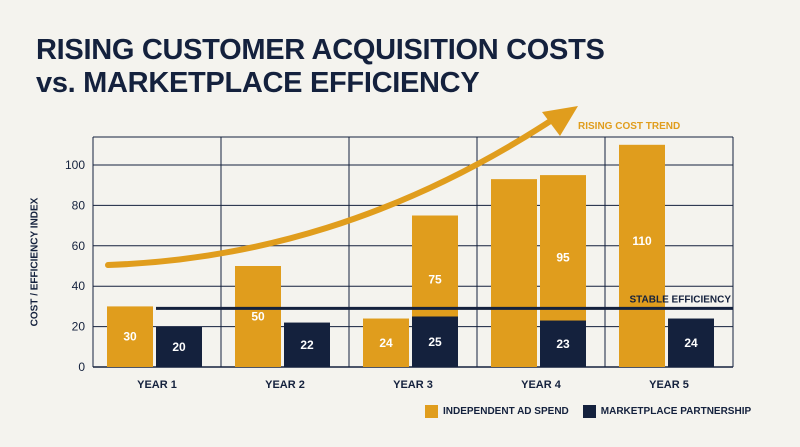 Image resolution: width=800 pixels, height=447 pixels. Describe the element at coordinates (79, 246) in the screenshot. I see `y-tick-label: 60` at that location.